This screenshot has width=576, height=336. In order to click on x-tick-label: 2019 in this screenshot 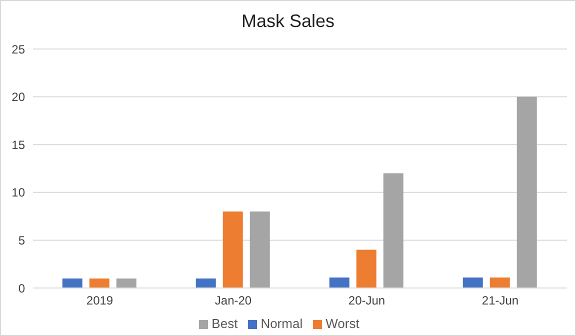, I will do `click(100, 301)`.